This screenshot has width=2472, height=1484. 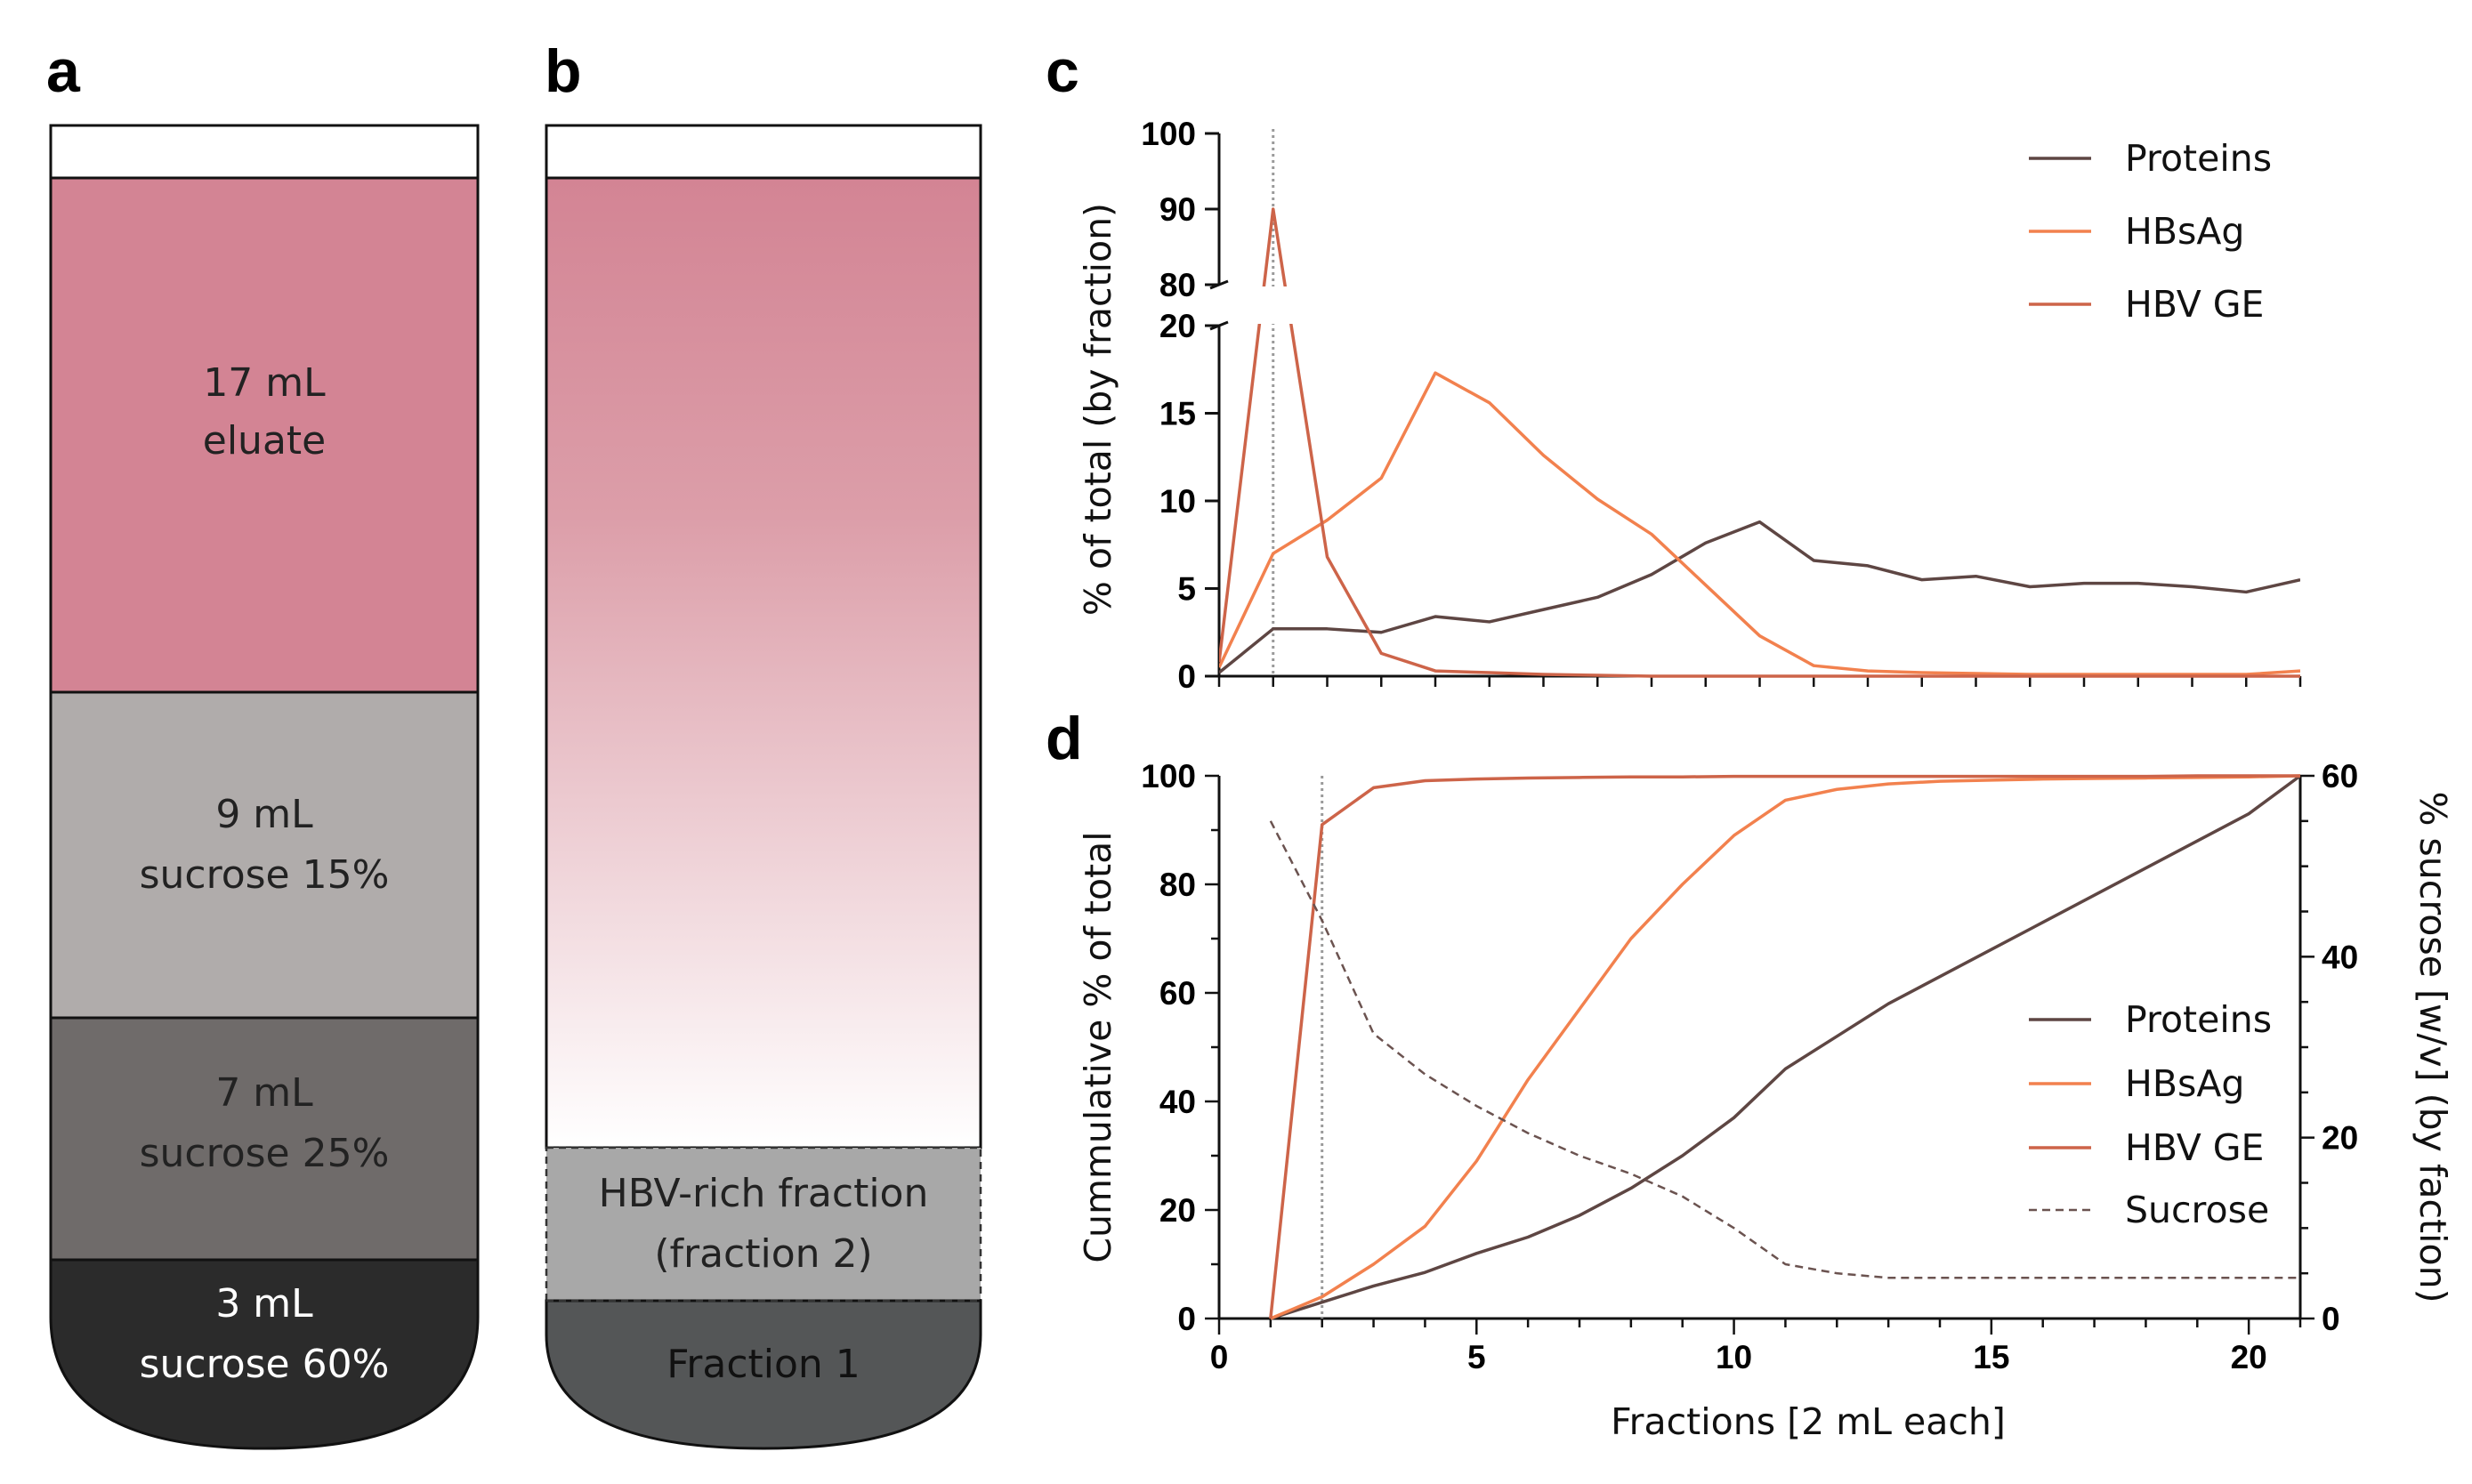 I want to click on chart-c-y-tick-label: 80, so click(x=1177, y=285).